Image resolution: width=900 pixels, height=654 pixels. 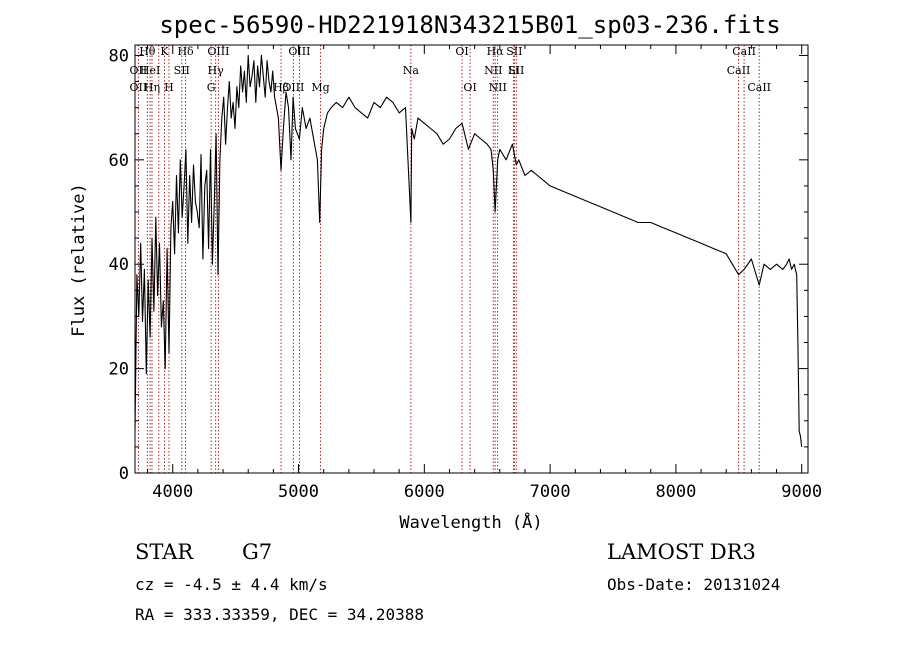 What do you see at coordinates (496, 51) in the screenshot?
I see `line-label: Hα` at bounding box center [496, 51].